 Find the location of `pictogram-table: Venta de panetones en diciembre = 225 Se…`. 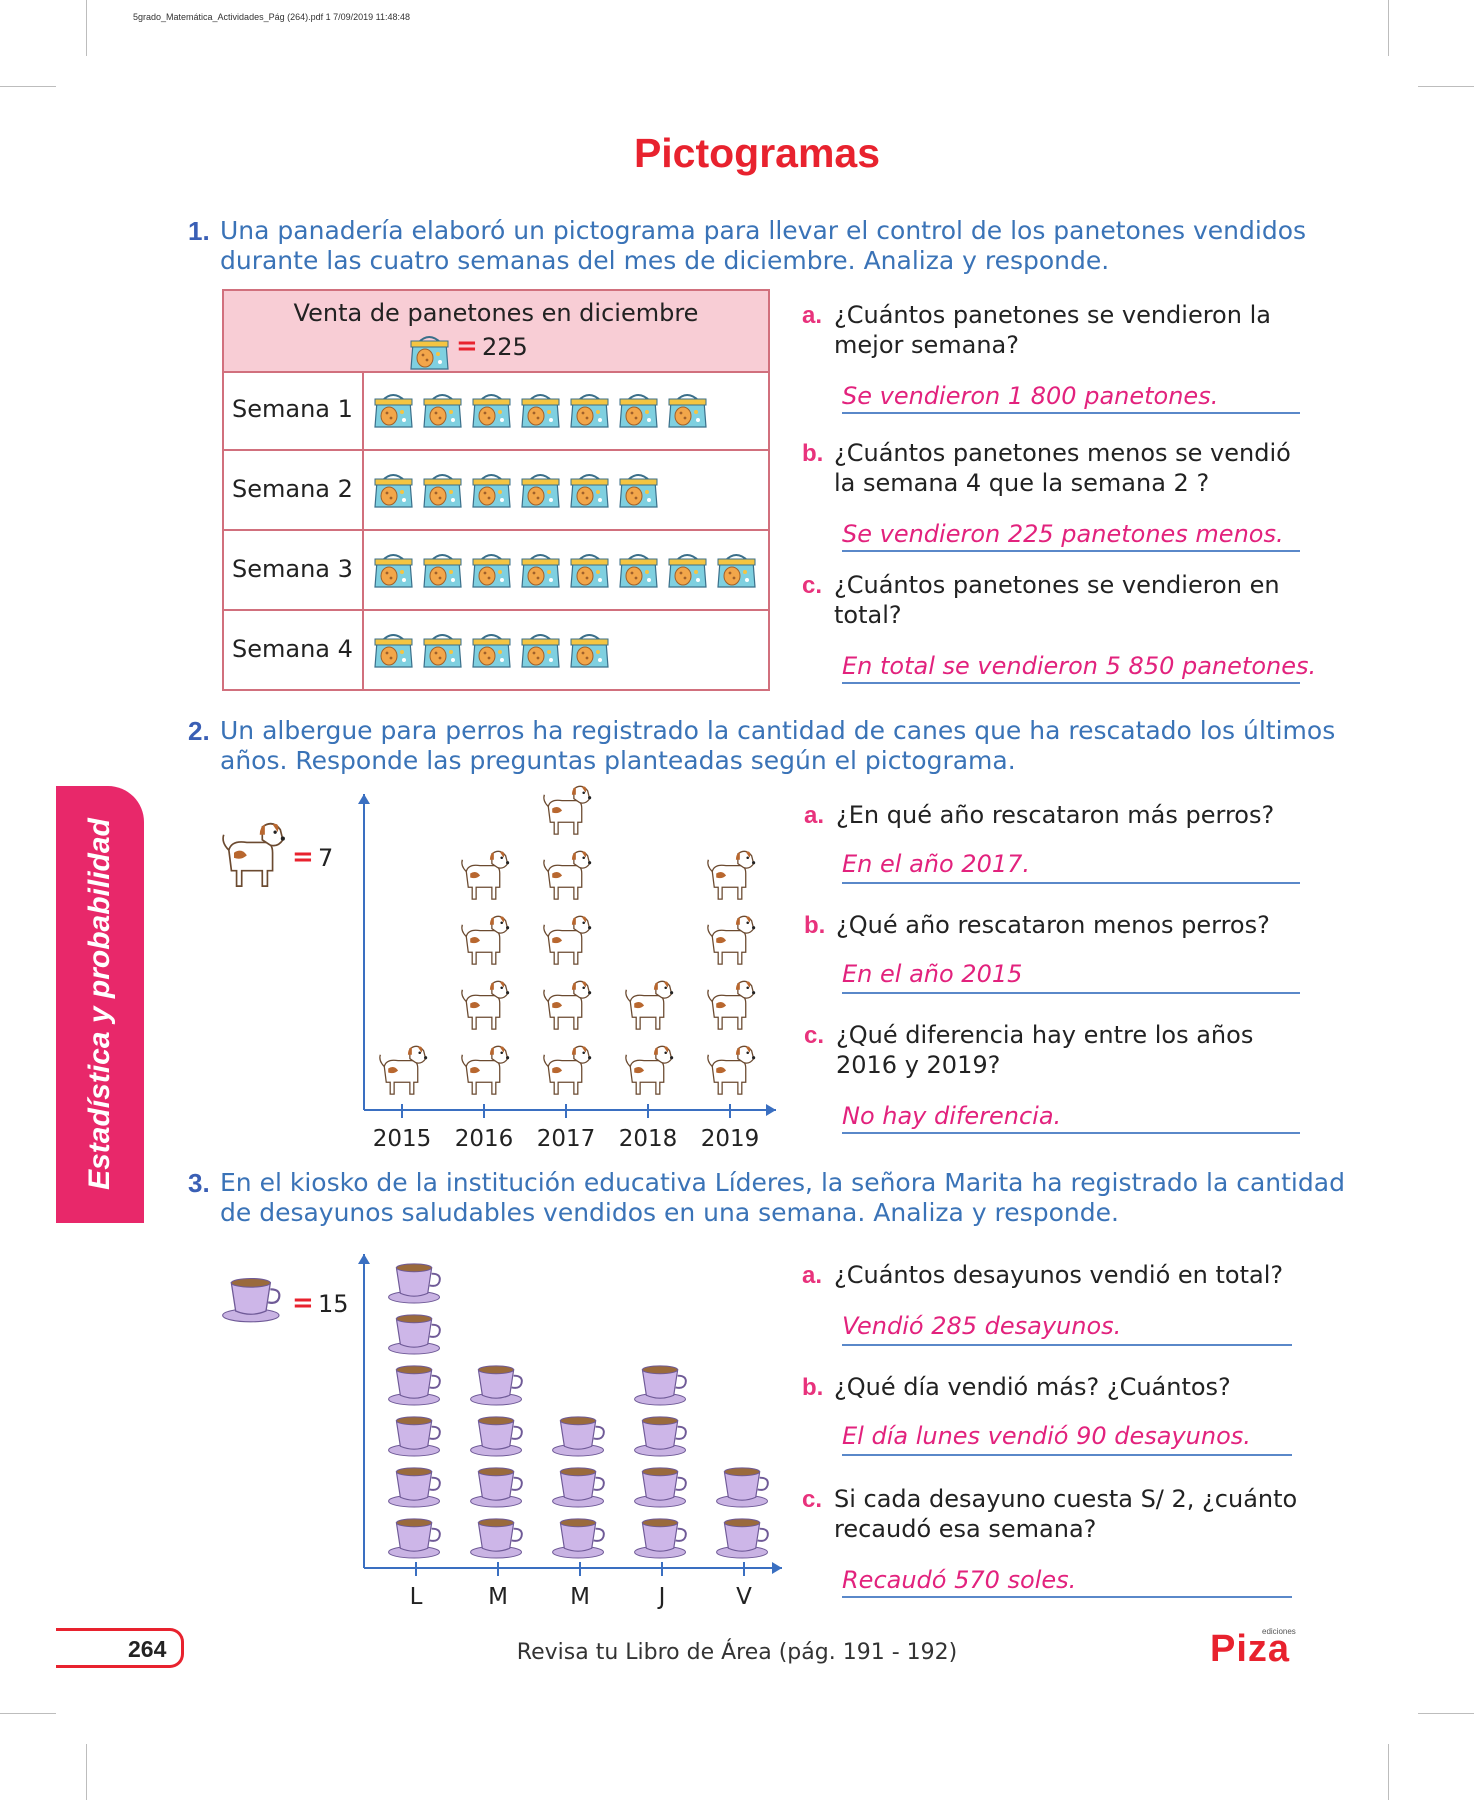

pictogram-table: Venta de panetones en diciembre = 225 Se… is located at coordinates (496, 490).